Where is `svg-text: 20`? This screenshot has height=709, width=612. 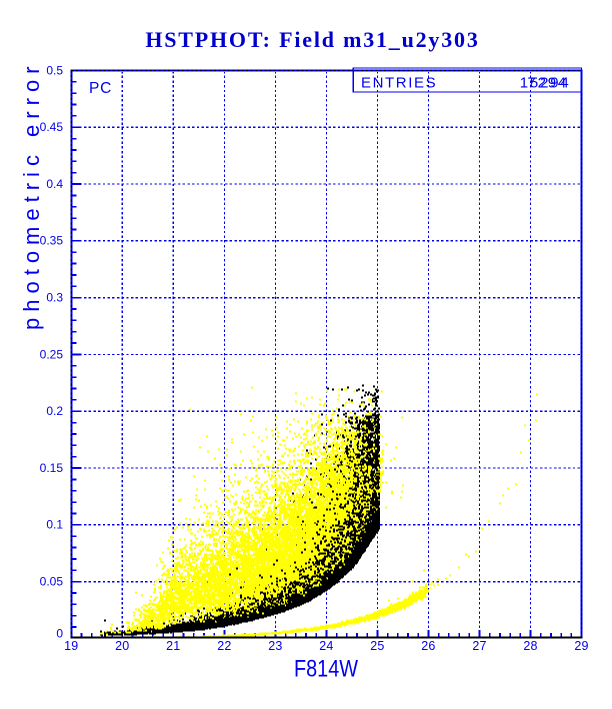 svg-text: 20 is located at coordinates (122, 646).